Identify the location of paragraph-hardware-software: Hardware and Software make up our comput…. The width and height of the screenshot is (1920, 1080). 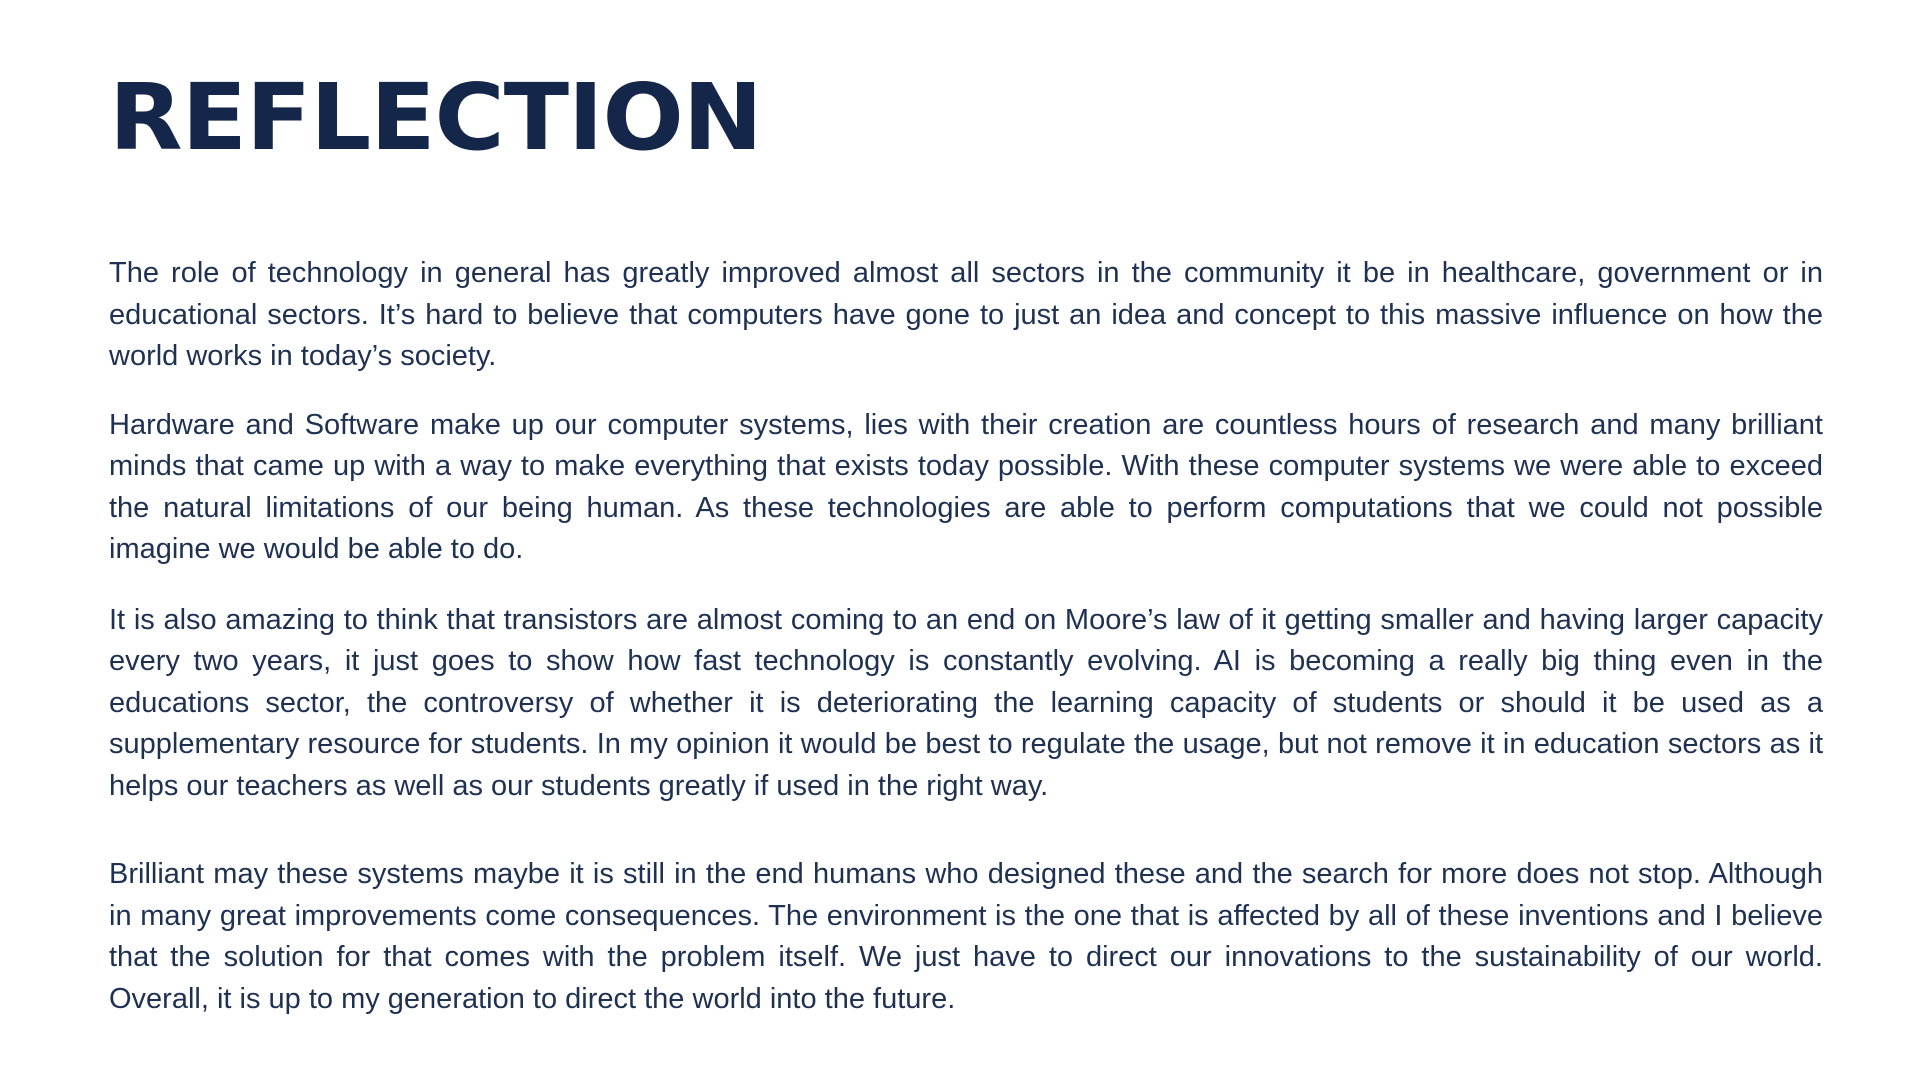
(966, 487).